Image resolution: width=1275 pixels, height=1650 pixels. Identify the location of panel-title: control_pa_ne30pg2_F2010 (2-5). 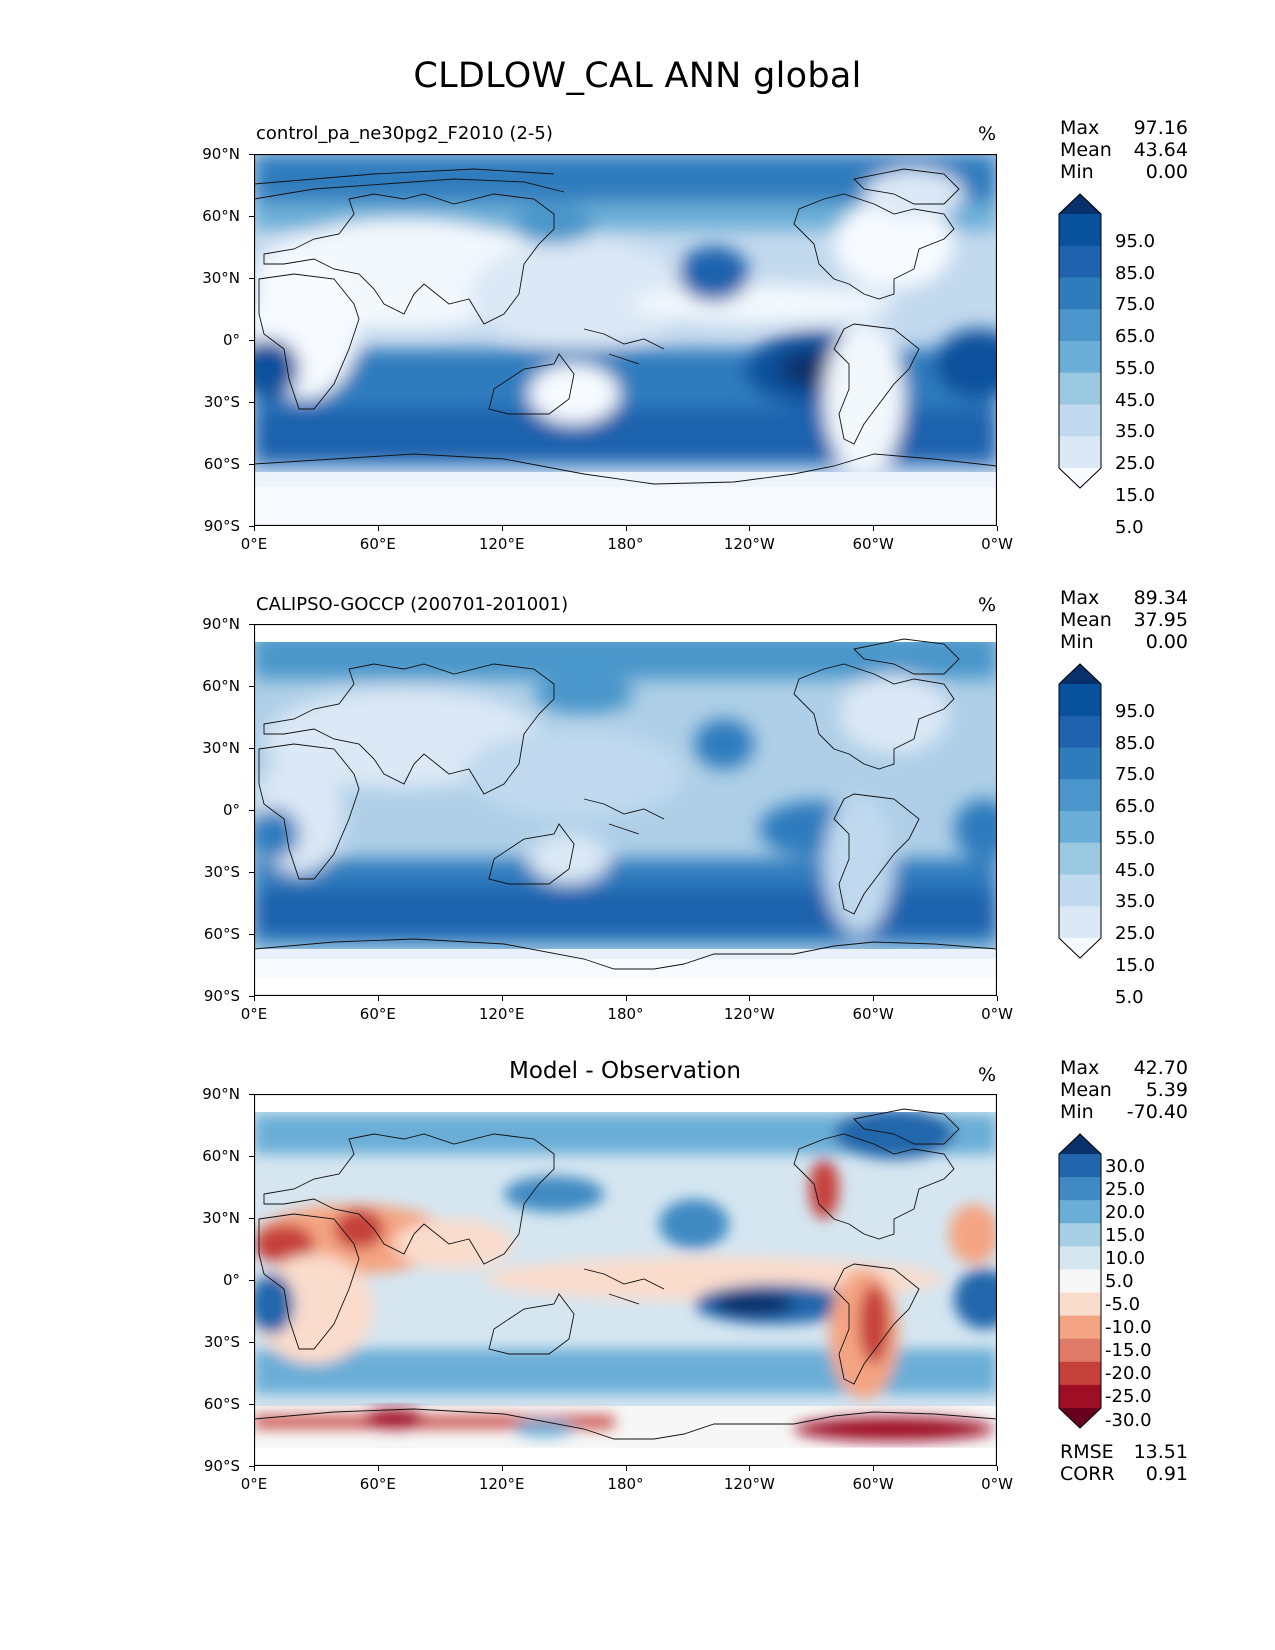
(404, 133).